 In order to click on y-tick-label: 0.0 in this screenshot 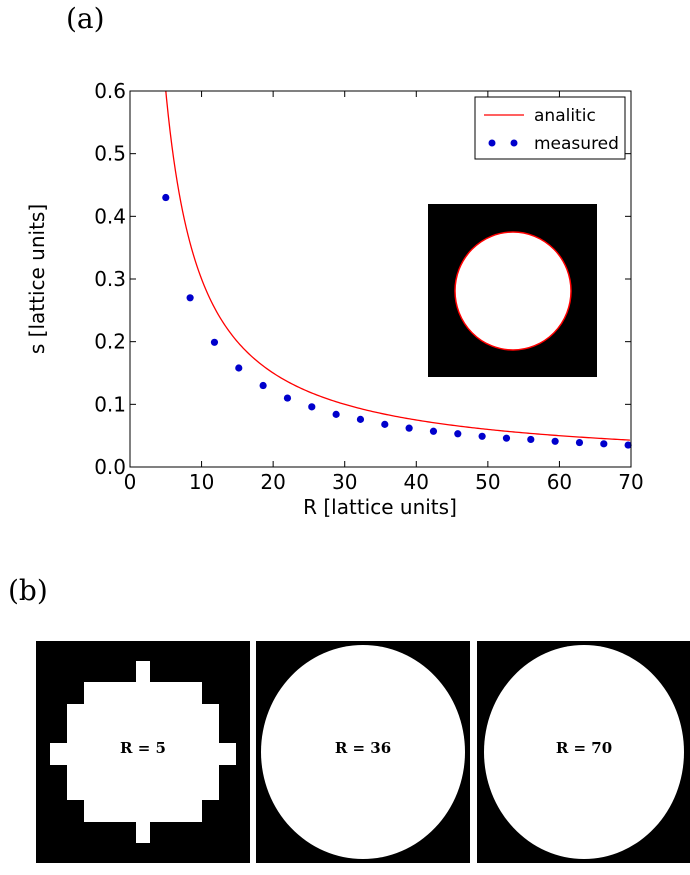, I will do `click(110, 467)`.